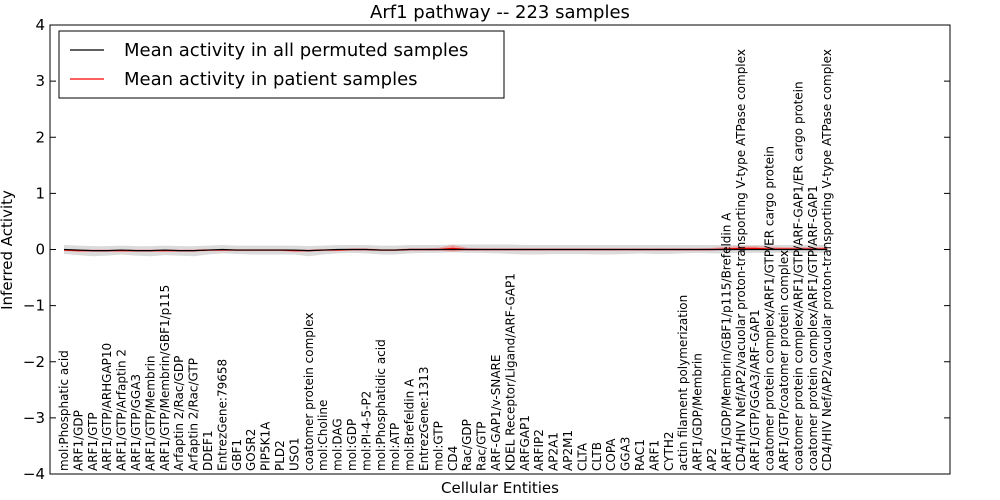  Describe the element at coordinates (568, 450) in the screenshot. I see `x-tick-label: AP2M1` at that location.